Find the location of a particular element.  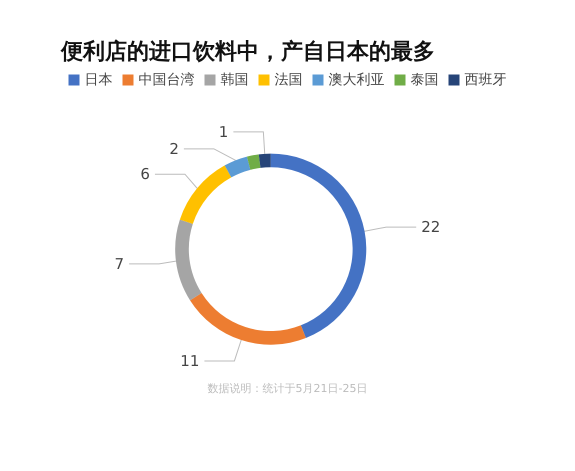

data-label: 6 is located at coordinates (145, 174).